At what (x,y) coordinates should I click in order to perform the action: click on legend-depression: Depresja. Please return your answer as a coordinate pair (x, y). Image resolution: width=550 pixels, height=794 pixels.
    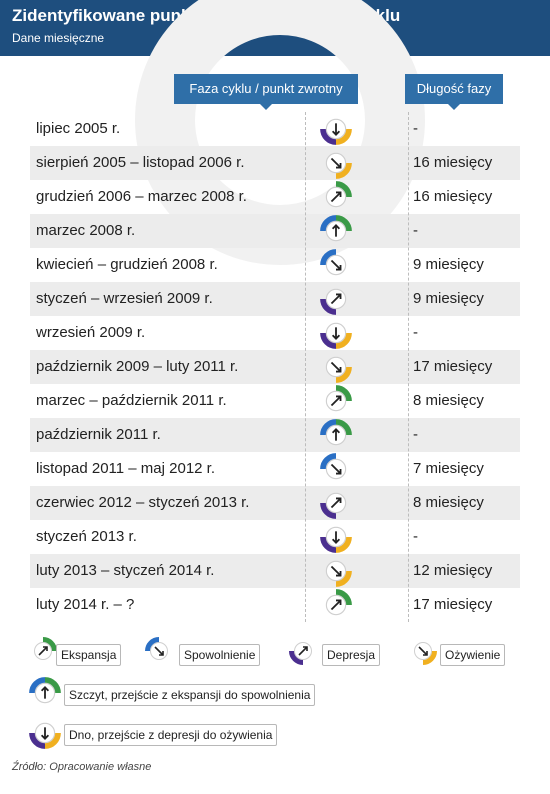
    Looking at the image, I should click on (343, 651).